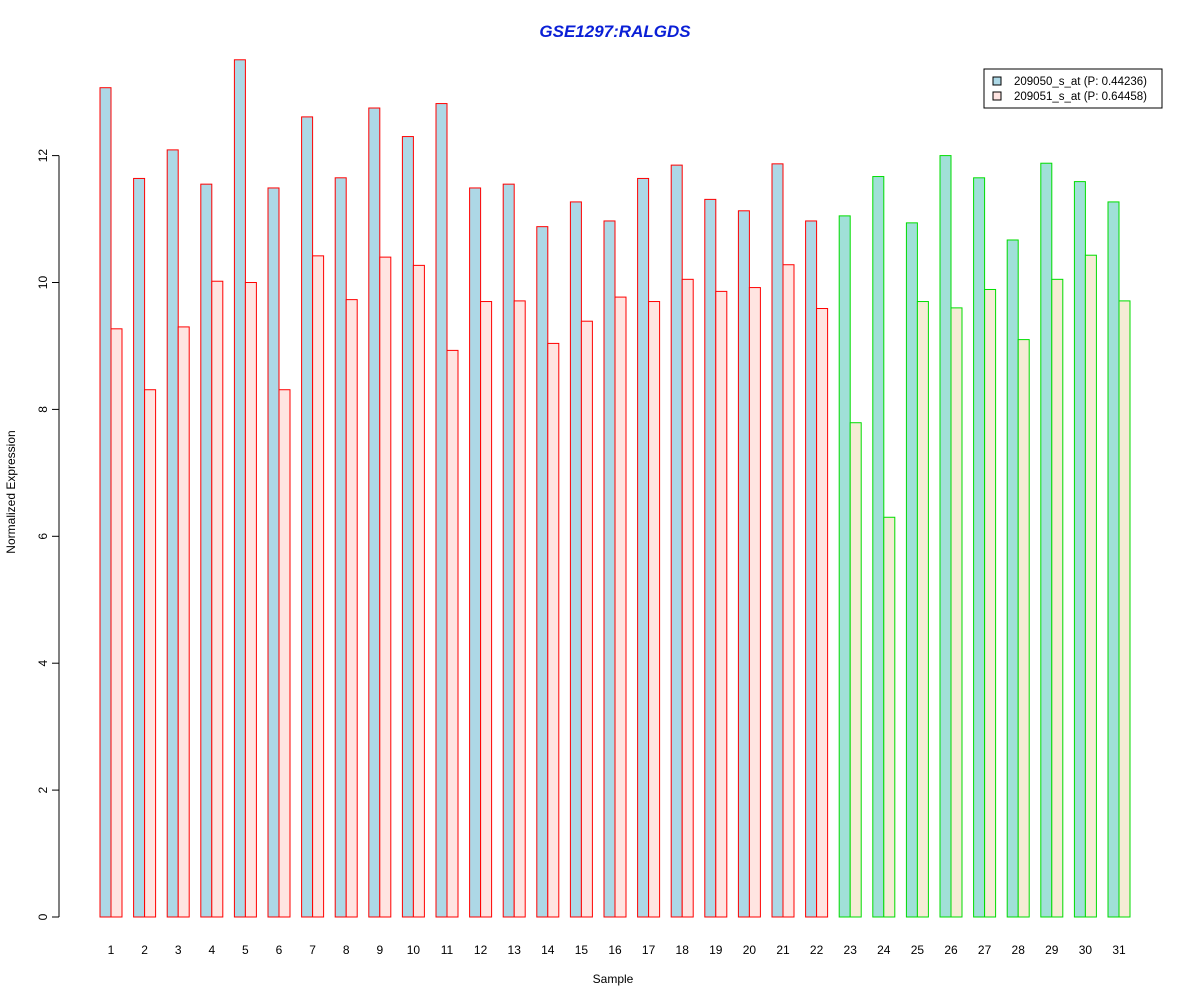  What do you see at coordinates (548, 950) in the screenshot?
I see `x-tick-label: 14` at bounding box center [548, 950].